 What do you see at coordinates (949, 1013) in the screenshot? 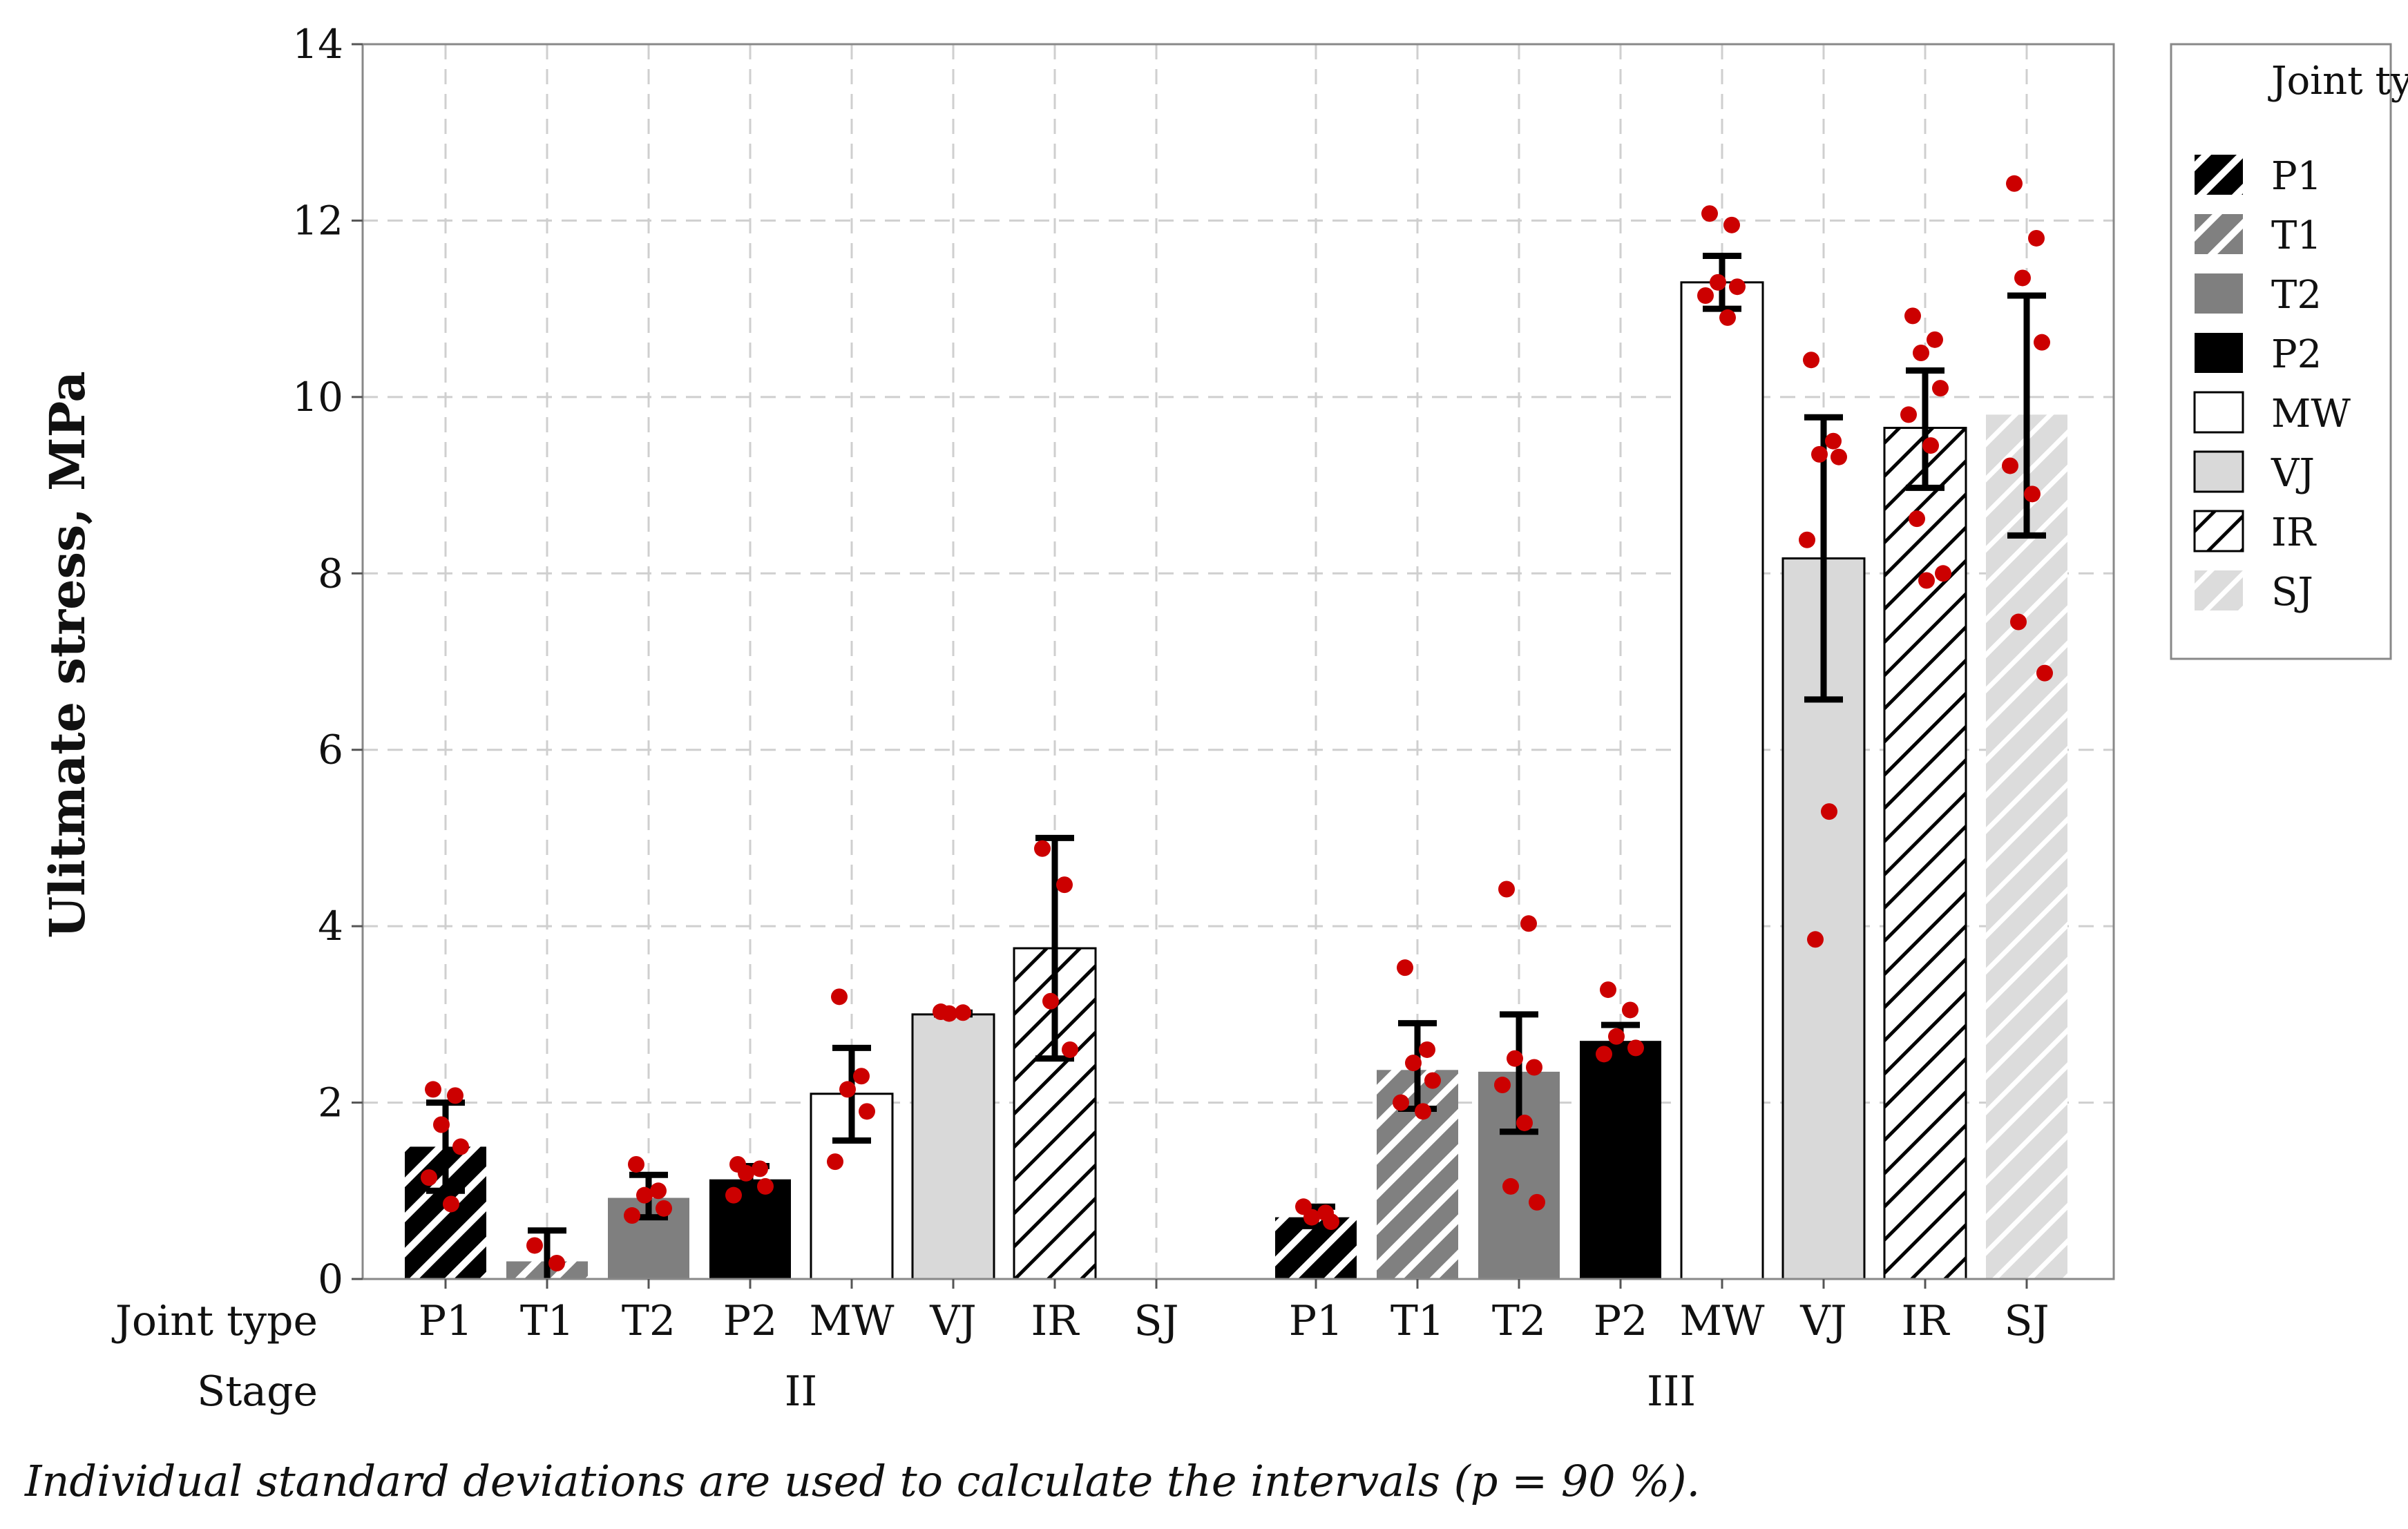
I see `data-point-II-VJ` at bounding box center [949, 1013].